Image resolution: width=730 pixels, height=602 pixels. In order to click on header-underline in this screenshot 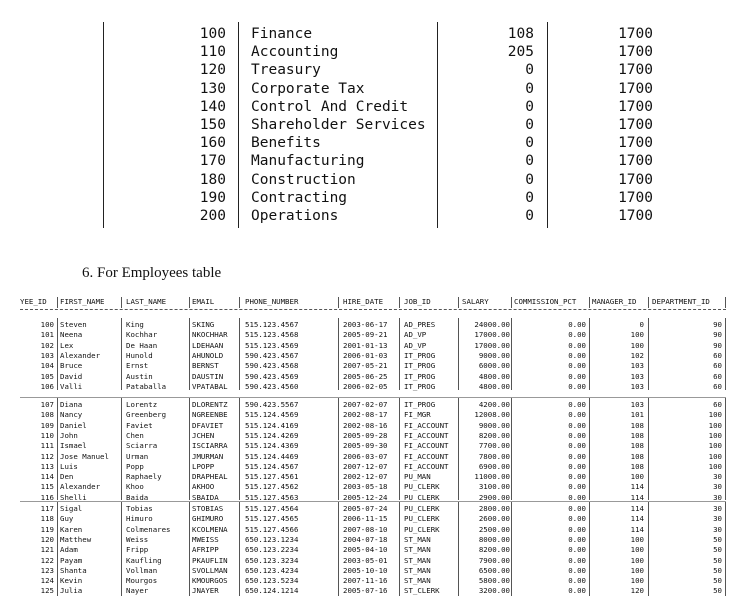, I will do `click(373, 309)`.